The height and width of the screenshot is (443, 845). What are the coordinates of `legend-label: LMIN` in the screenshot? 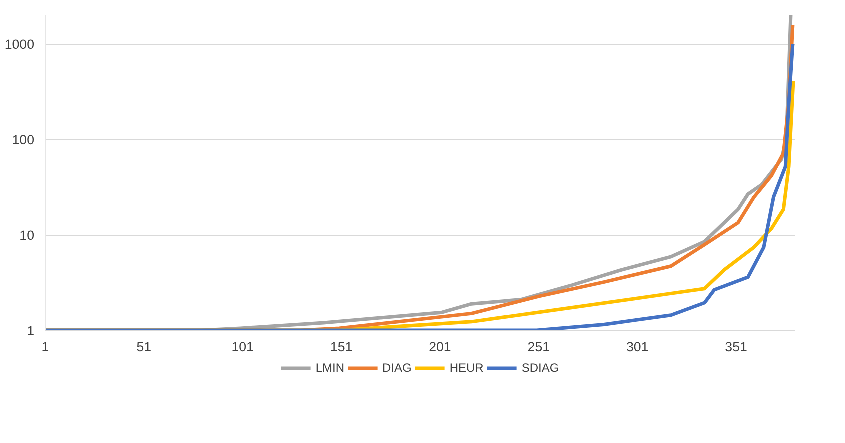 It's located at (330, 368).